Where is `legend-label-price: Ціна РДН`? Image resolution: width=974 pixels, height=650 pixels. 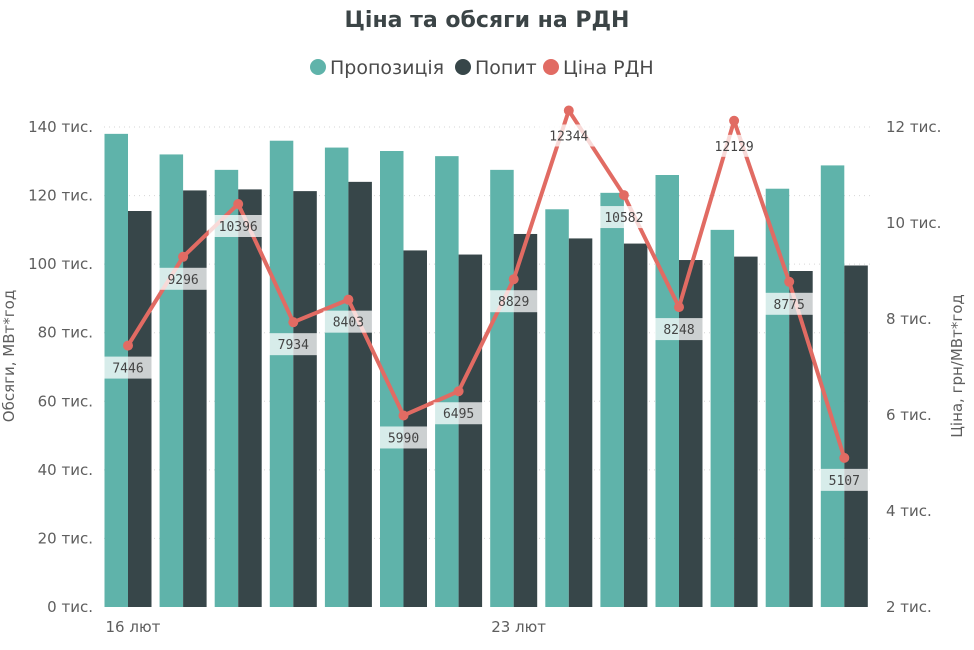 legend-label-price: Ціна РДН is located at coordinates (608, 68).